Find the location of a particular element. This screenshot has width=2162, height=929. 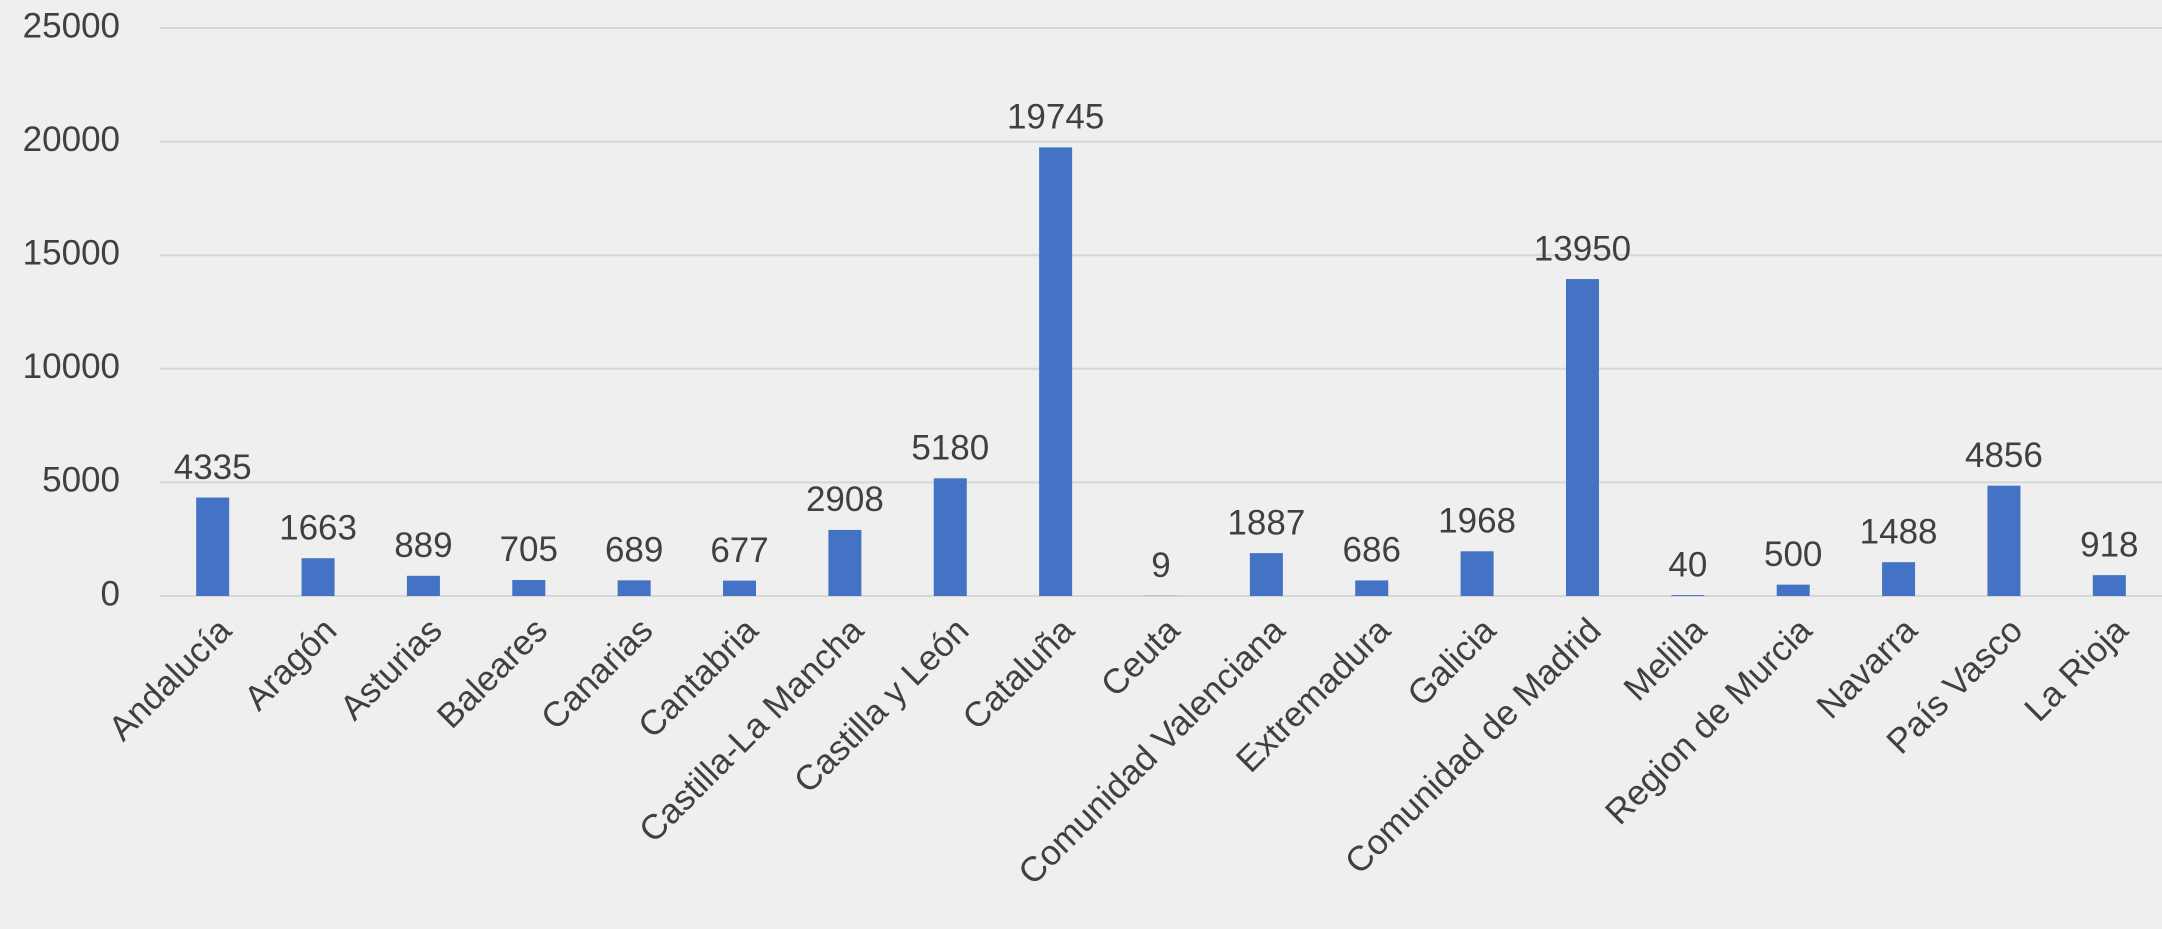

data-label: 13950 is located at coordinates (1582, 248).